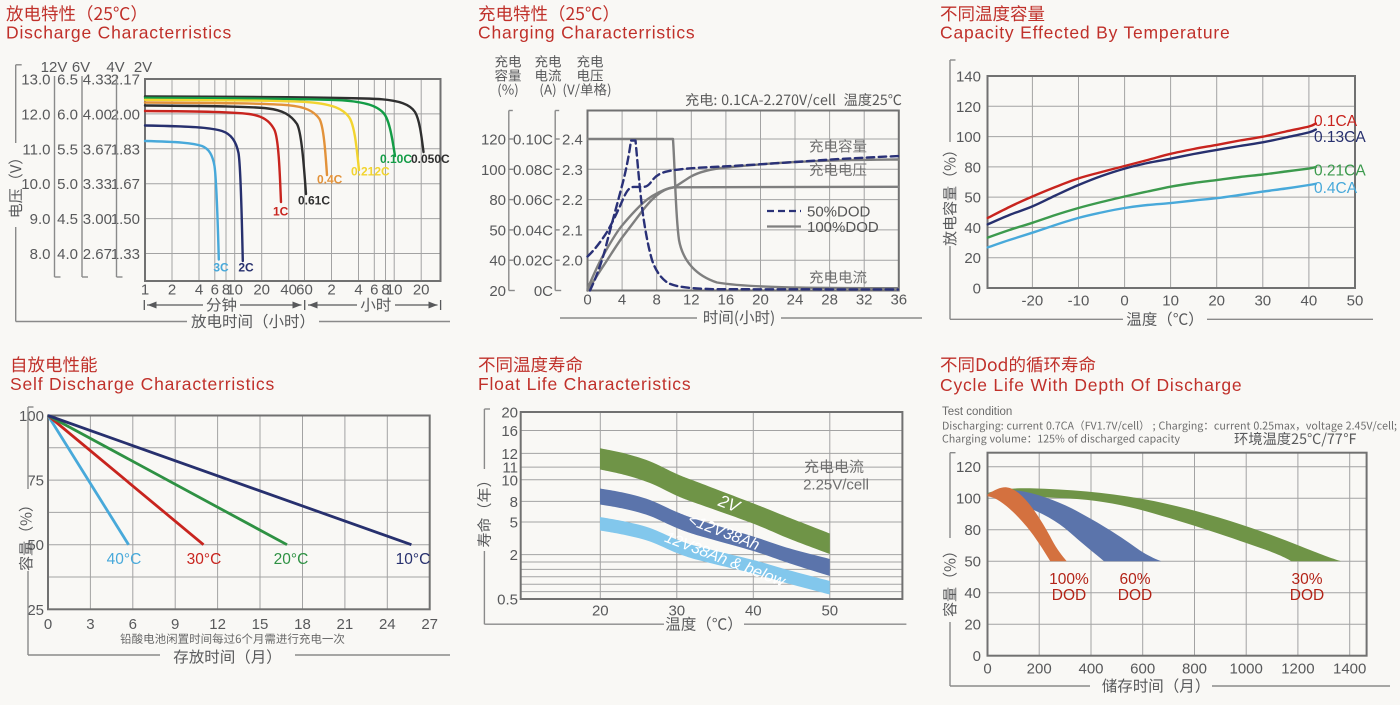  I want to click on svg-text: 0.1CA, so click(1336, 121).